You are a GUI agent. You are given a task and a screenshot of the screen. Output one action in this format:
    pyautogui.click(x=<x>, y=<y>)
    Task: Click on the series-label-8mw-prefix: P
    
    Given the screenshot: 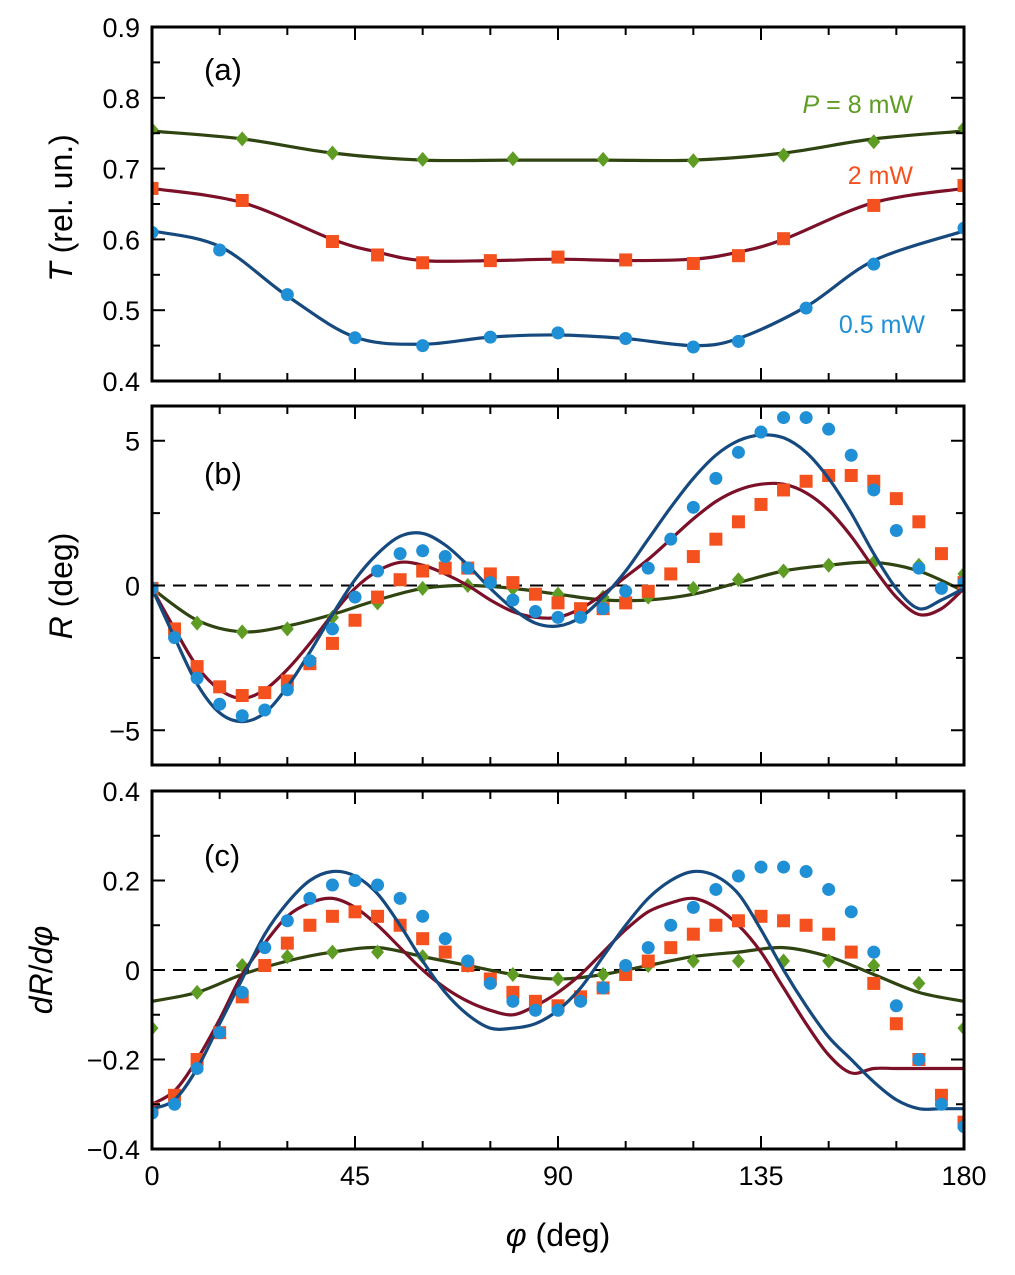 What is the action you would take?
    pyautogui.click(x=811, y=105)
    